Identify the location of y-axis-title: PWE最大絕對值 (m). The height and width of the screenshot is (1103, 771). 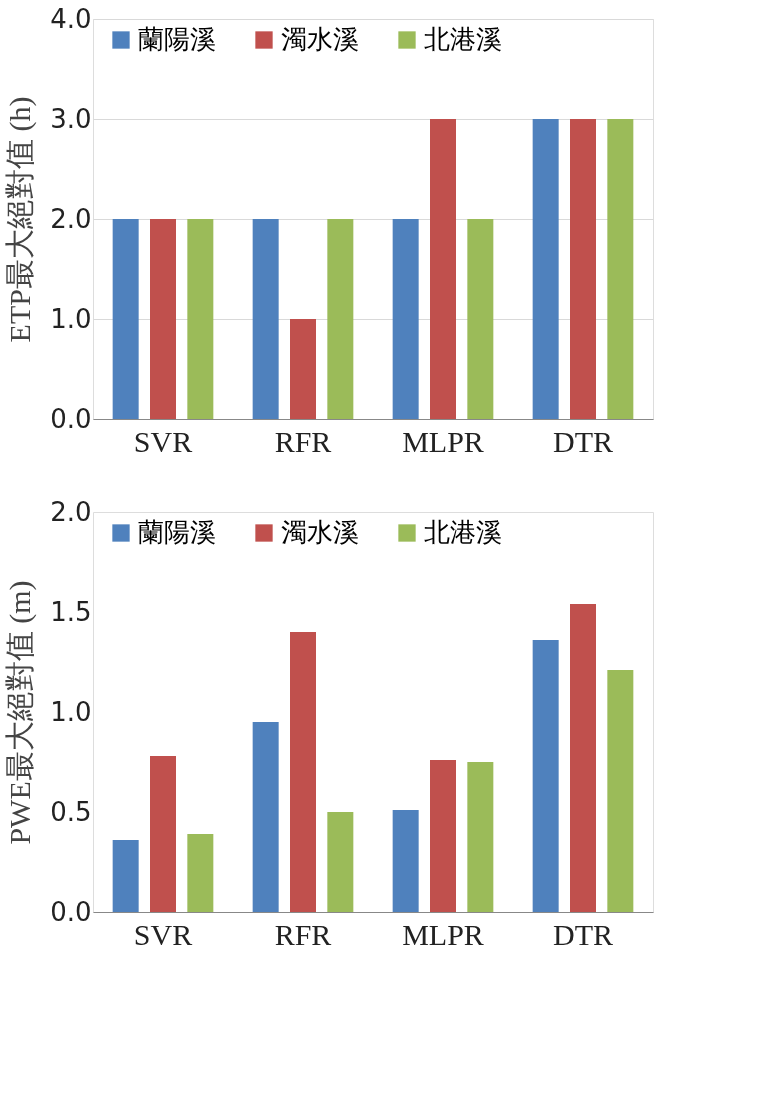
(20, 712).